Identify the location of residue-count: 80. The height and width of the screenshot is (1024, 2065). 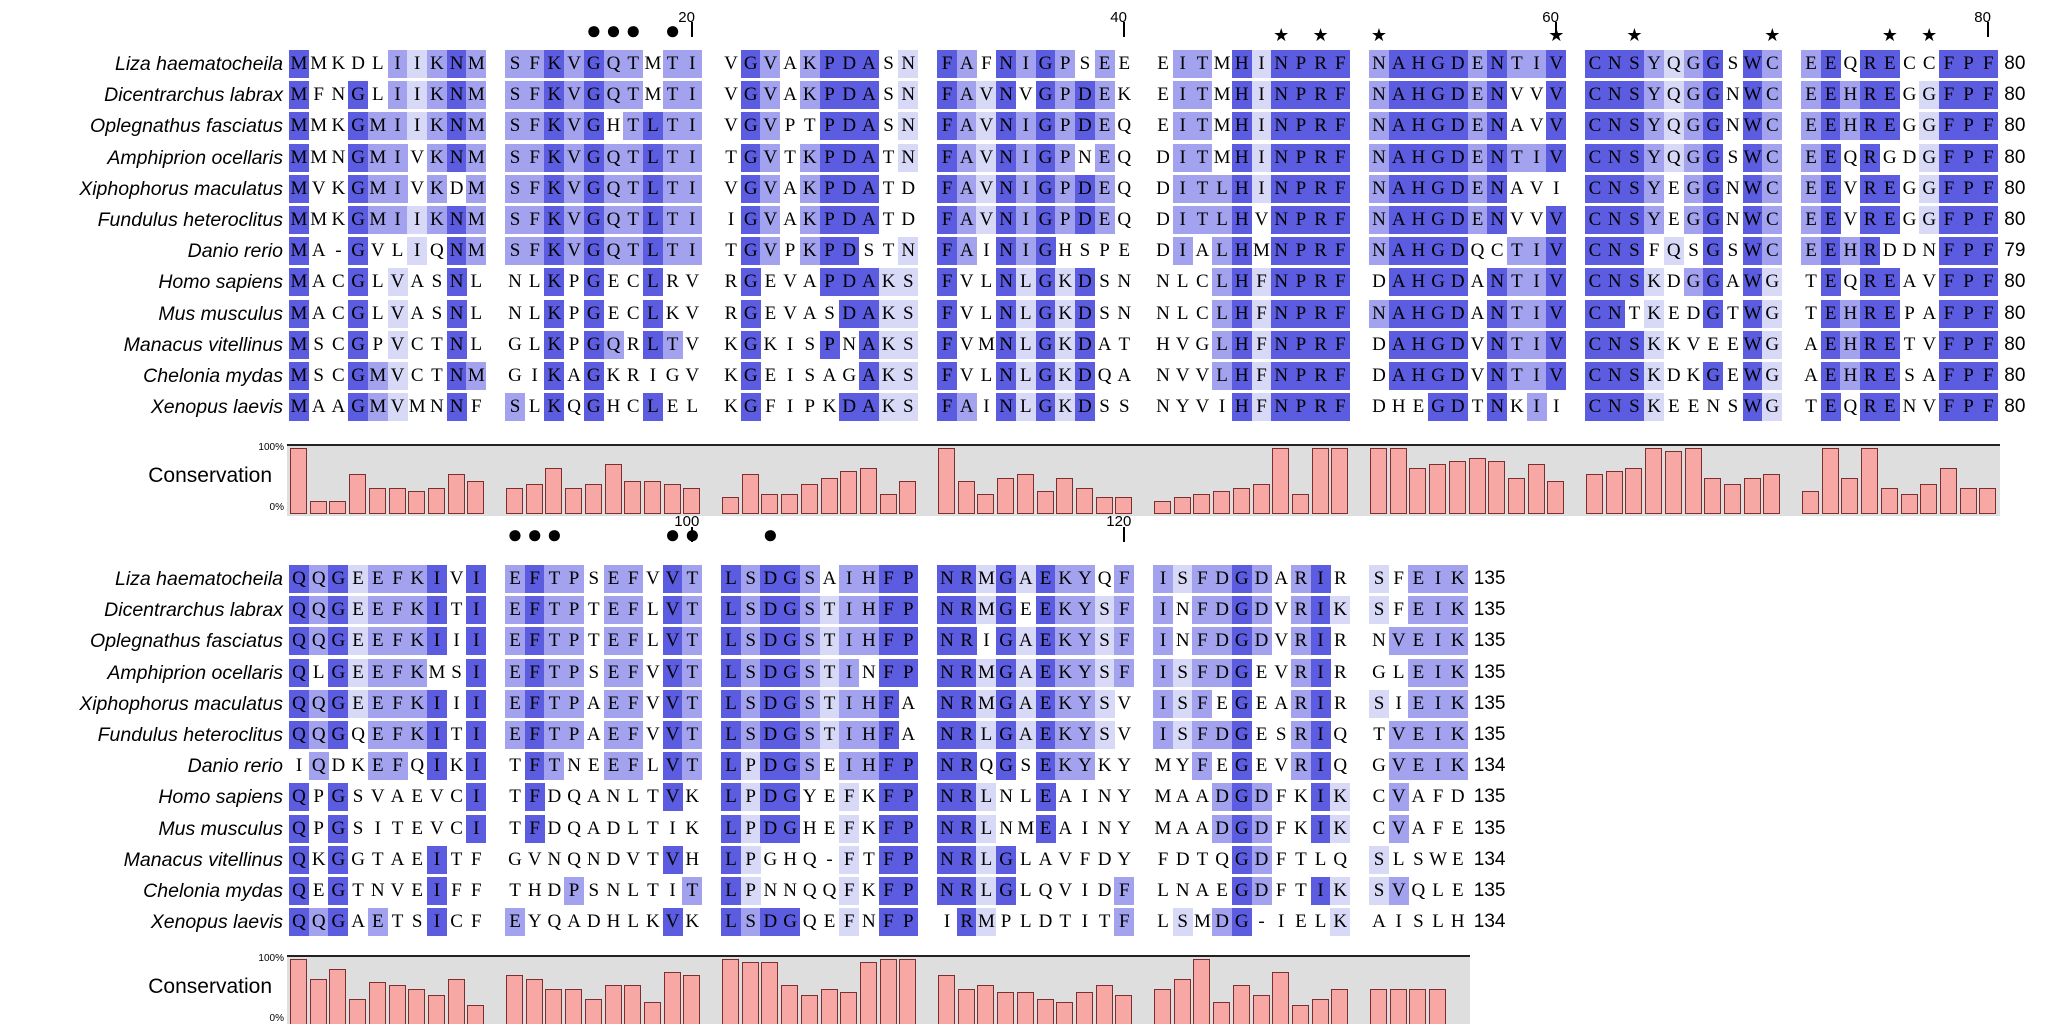
(2015, 157).